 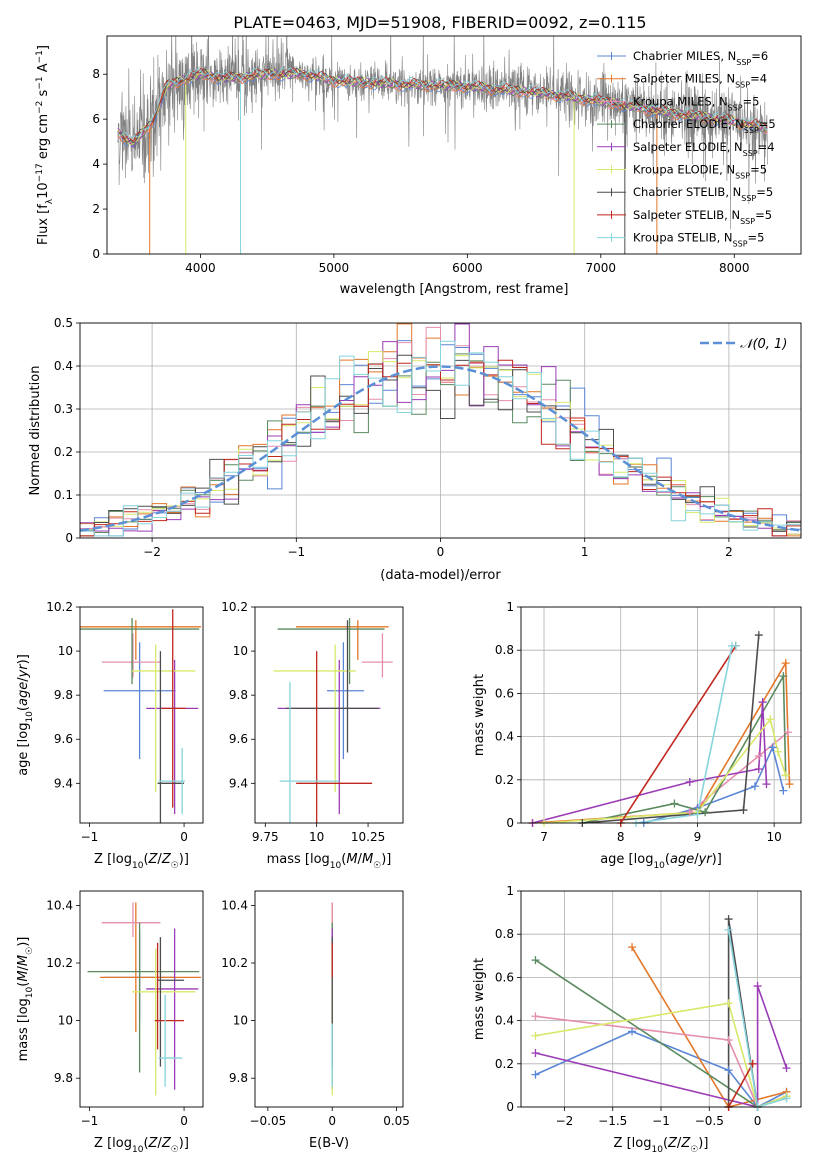 What do you see at coordinates (238, 783) in the screenshot?
I see `y-tick-label: 9.4` at bounding box center [238, 783].